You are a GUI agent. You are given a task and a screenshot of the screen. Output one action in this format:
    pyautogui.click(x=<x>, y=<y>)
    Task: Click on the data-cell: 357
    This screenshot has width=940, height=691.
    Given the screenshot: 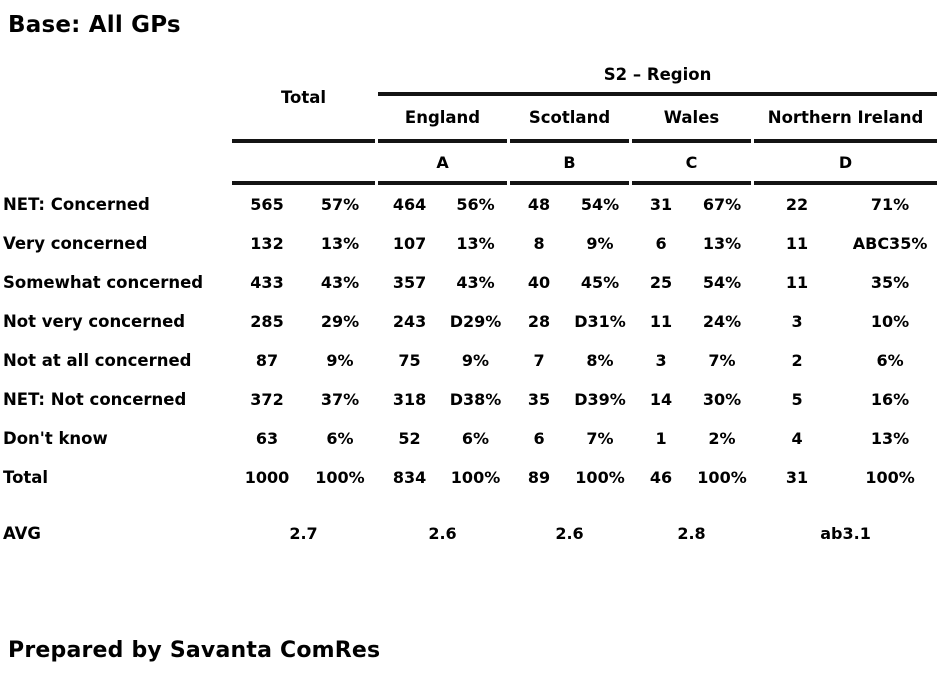 What is the action you would take?
    pyautogui.click(x=409, y=282)
    